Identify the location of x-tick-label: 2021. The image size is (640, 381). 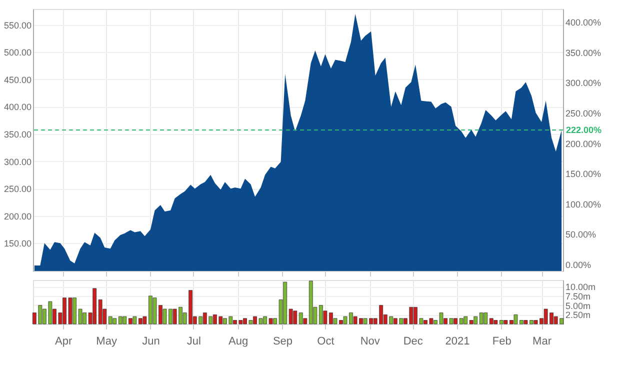
(457, 342).